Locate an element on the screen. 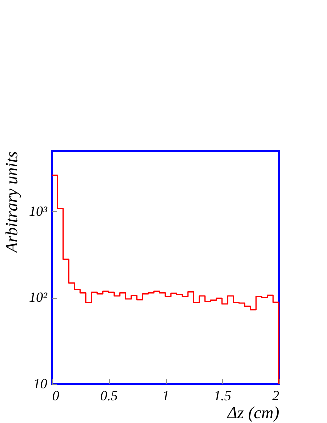  x-tick-label: 2 is located at coordinates (276, 397).